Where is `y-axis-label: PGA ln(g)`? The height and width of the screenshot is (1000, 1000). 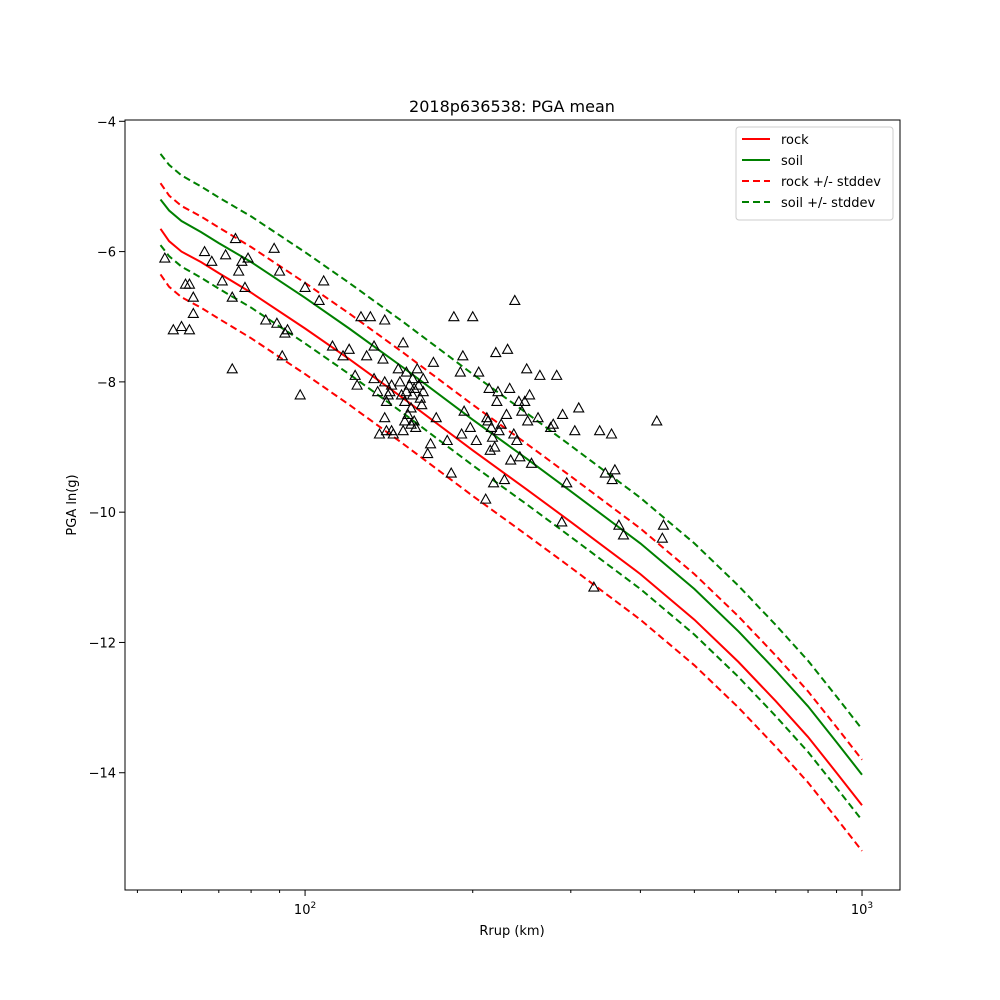
y-axis-label: PGA ln(g) is located at coordinates (72, 504).